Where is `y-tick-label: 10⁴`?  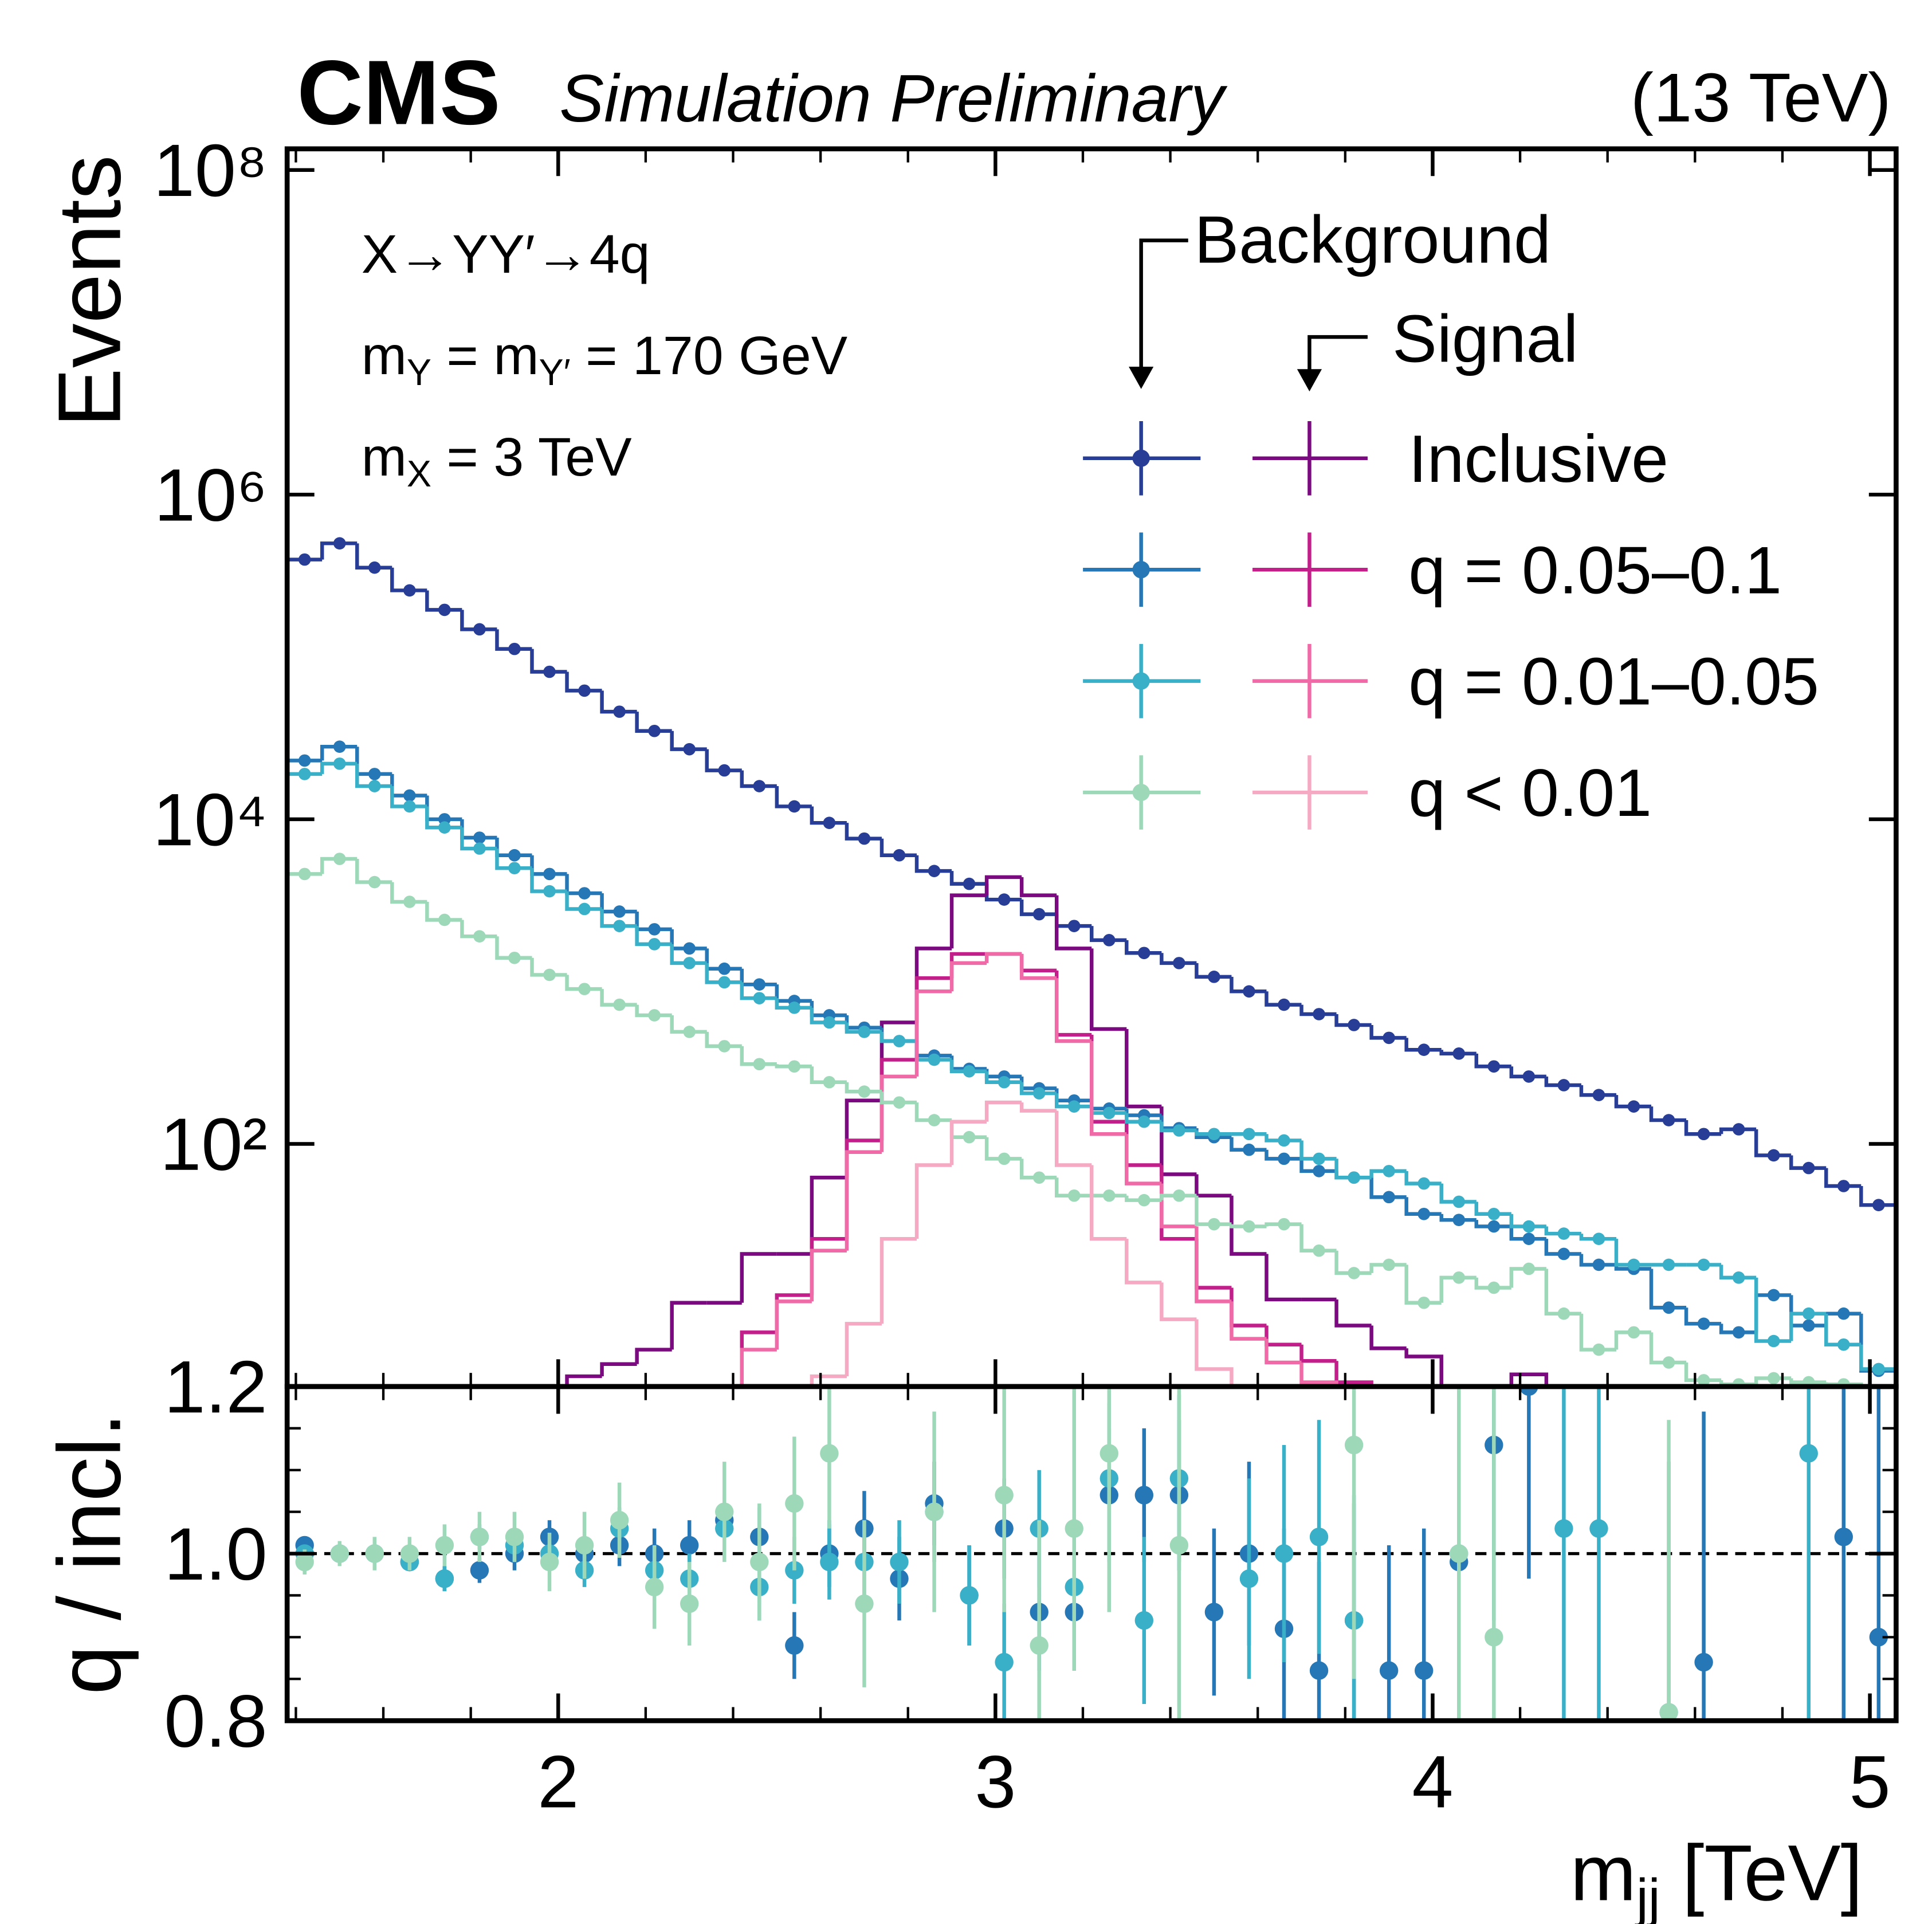 y-tick-label: 10⁴ is located at coordinates (211, 820).